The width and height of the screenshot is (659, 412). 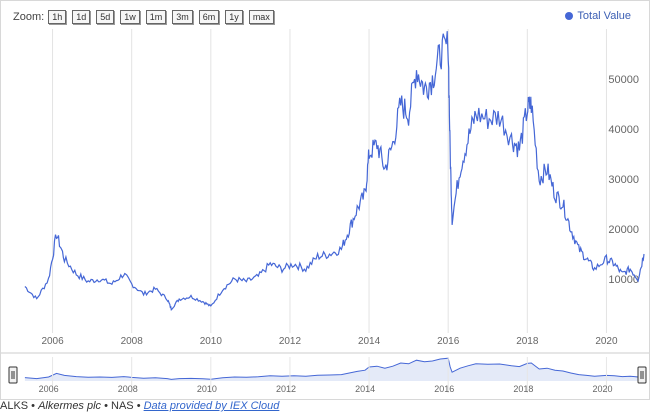 I want to click on company-name: Alkermes plc, so click(x=70, y=406).